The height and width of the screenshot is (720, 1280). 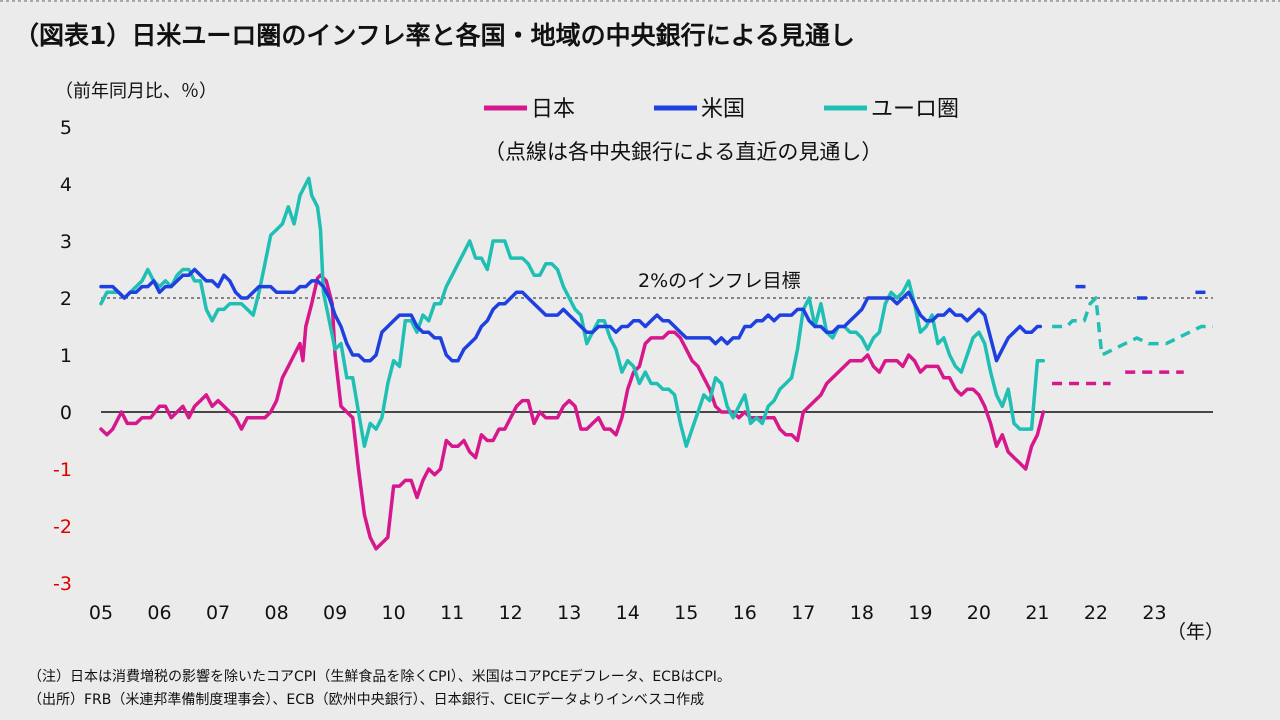 What do you see at coordinates (920, 613) in the screenshot?
I see `x-tick-label: 19` at bounding box center [920, 613].